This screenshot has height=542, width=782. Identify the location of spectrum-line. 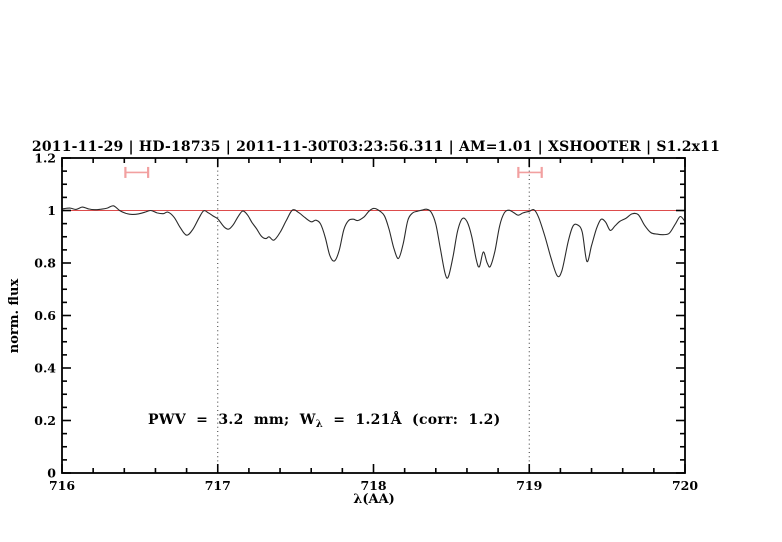
(373, 242).